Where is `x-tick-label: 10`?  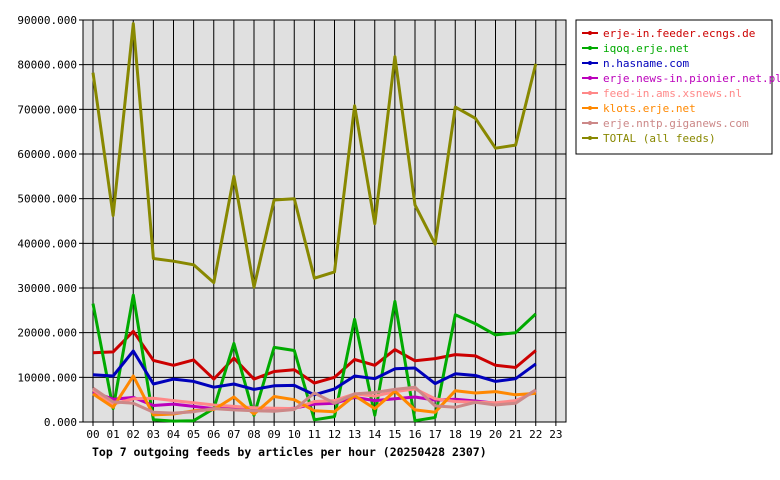 x-tick-label: 10 is located at coordinates (294, 434).